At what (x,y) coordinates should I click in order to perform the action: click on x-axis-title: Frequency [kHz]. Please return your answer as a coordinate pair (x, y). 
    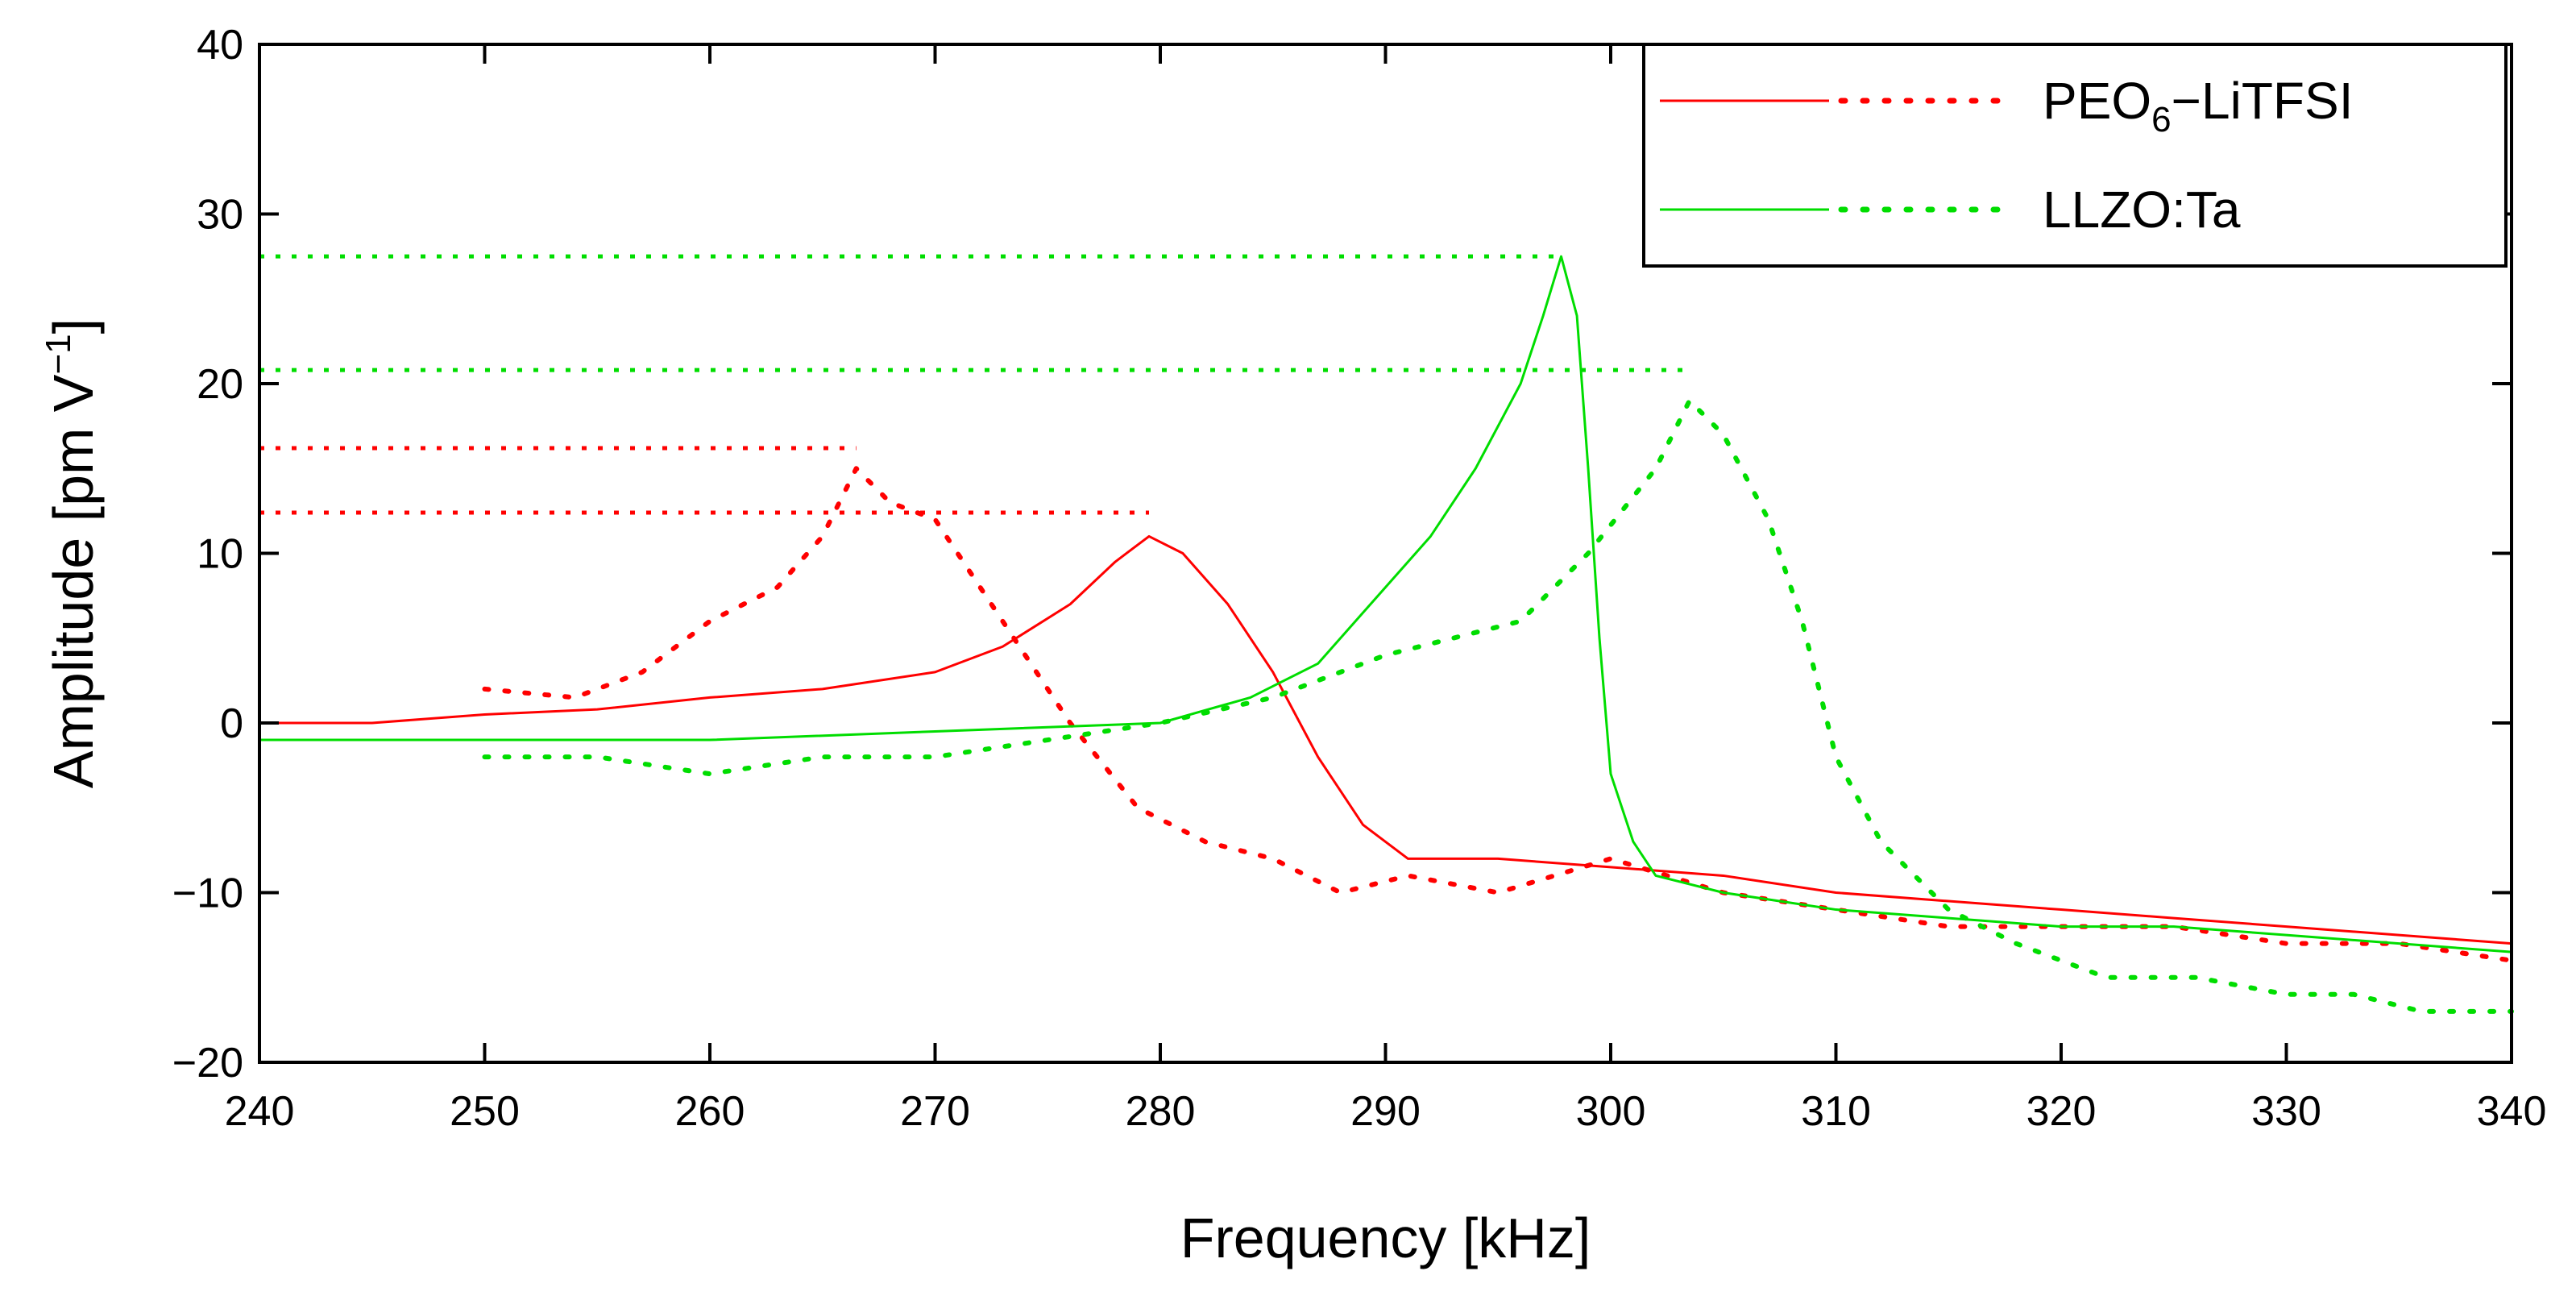
    Looking at the image, I should click on (1385, 1238).